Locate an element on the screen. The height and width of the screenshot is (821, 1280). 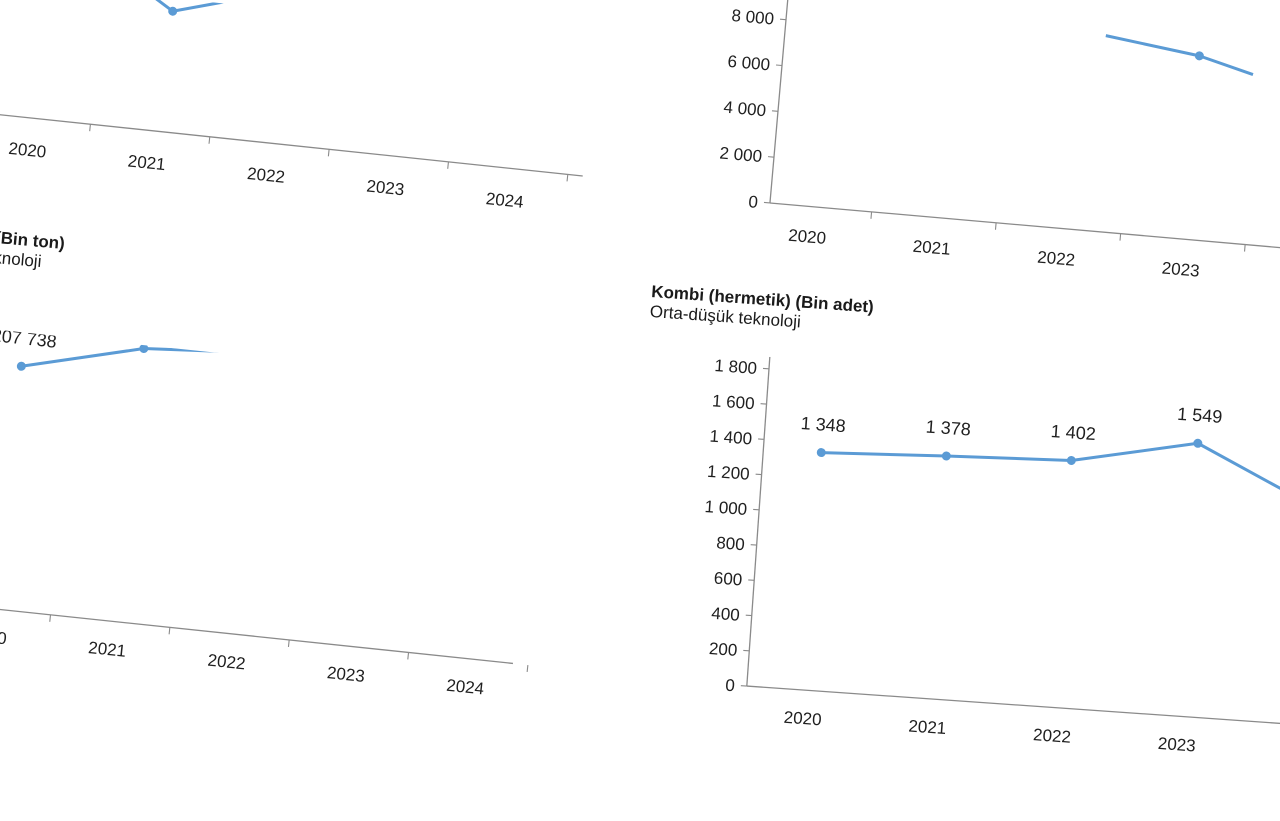
data-label: 207 738 is located at coordinates (29, 341).